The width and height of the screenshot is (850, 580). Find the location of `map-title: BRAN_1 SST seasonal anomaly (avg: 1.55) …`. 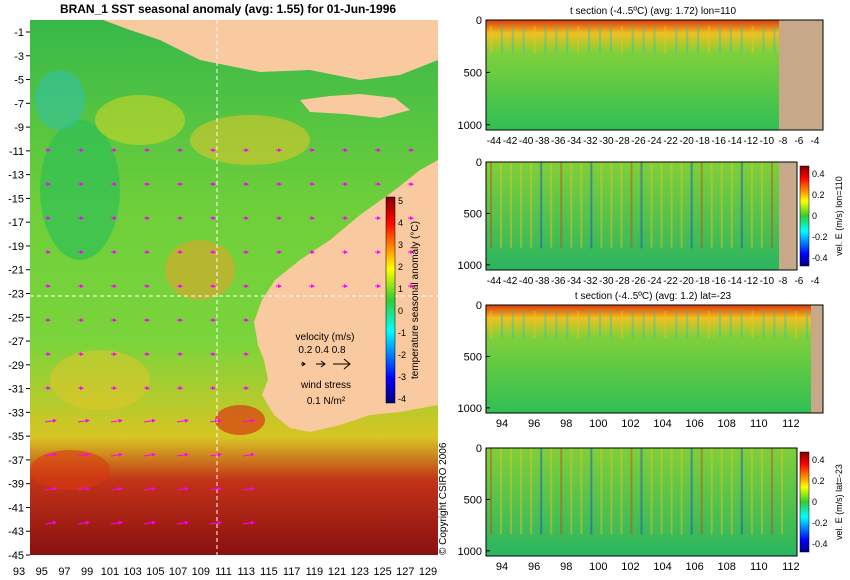

map-title: BRAN_1 SST seasonal anomaly (avg: 1.55) … is located at coordinates (228, 9).